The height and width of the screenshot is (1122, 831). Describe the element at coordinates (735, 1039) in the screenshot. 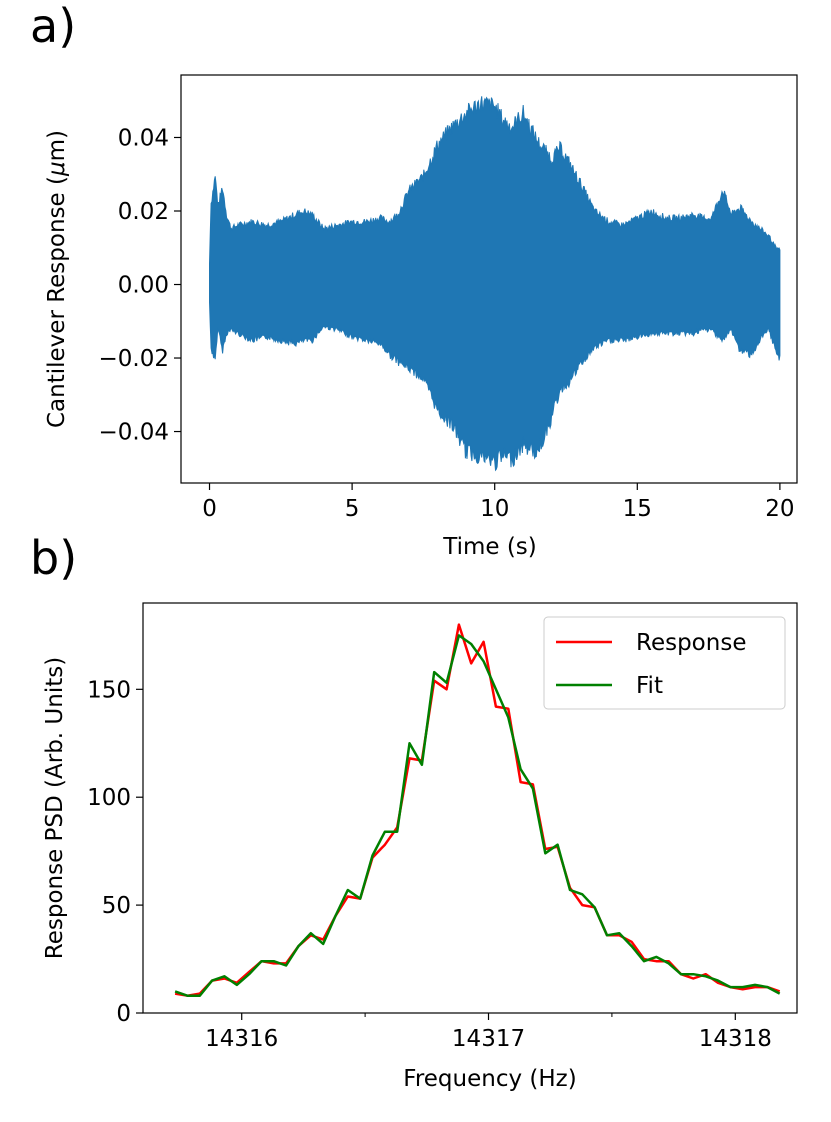

I see `b-x-tick-label: 14318` at that location.